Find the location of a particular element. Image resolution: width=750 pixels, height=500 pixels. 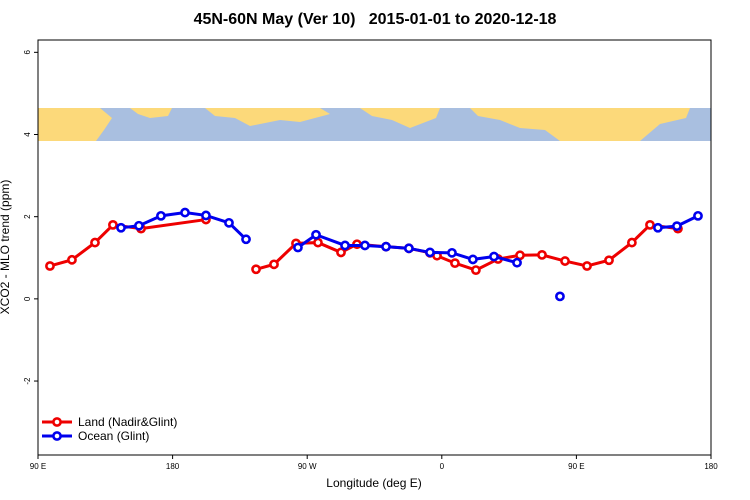

y-tick-label: 2 is located at coordinates (27, 216).